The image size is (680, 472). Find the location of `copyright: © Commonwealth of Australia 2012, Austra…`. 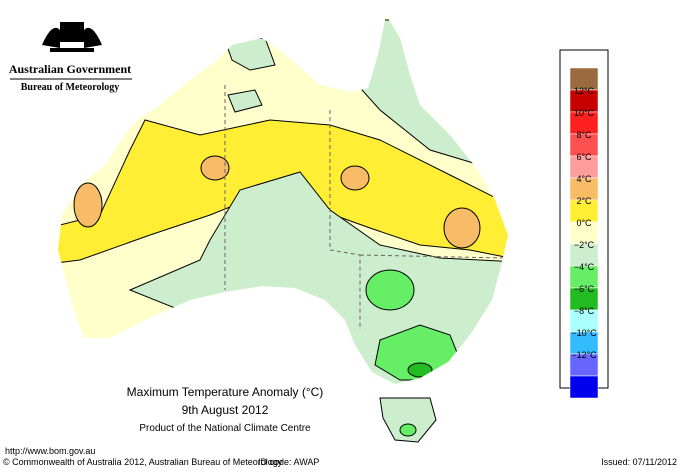

copyright: © Commonwealth of Australia 2012, Austra… is located at coordinates (143, 462).